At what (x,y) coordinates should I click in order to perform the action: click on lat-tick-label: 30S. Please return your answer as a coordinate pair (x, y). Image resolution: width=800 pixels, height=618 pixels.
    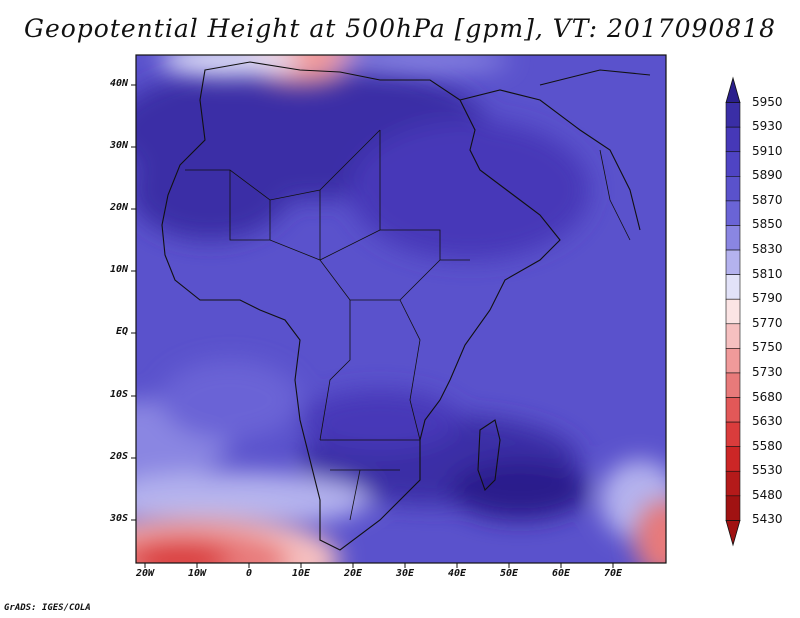
    Looking at the image, I should click on (118, 518).